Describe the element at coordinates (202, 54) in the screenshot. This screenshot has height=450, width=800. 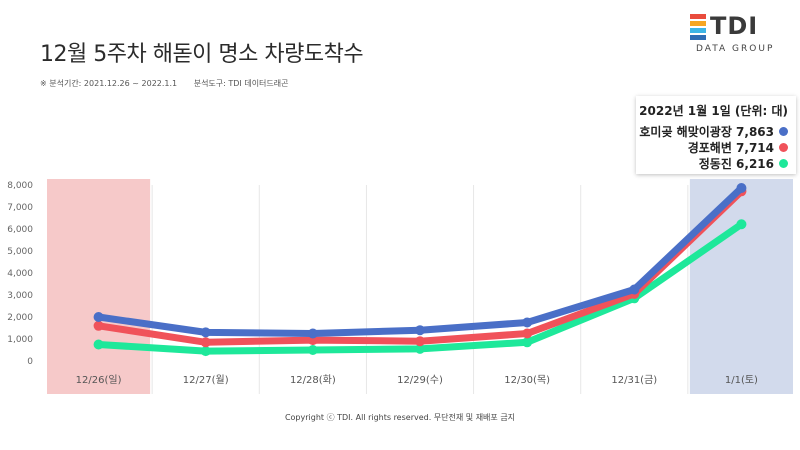
I see `page-title: 12월 5주차 해돋이 명소 차량도착수` at that location.